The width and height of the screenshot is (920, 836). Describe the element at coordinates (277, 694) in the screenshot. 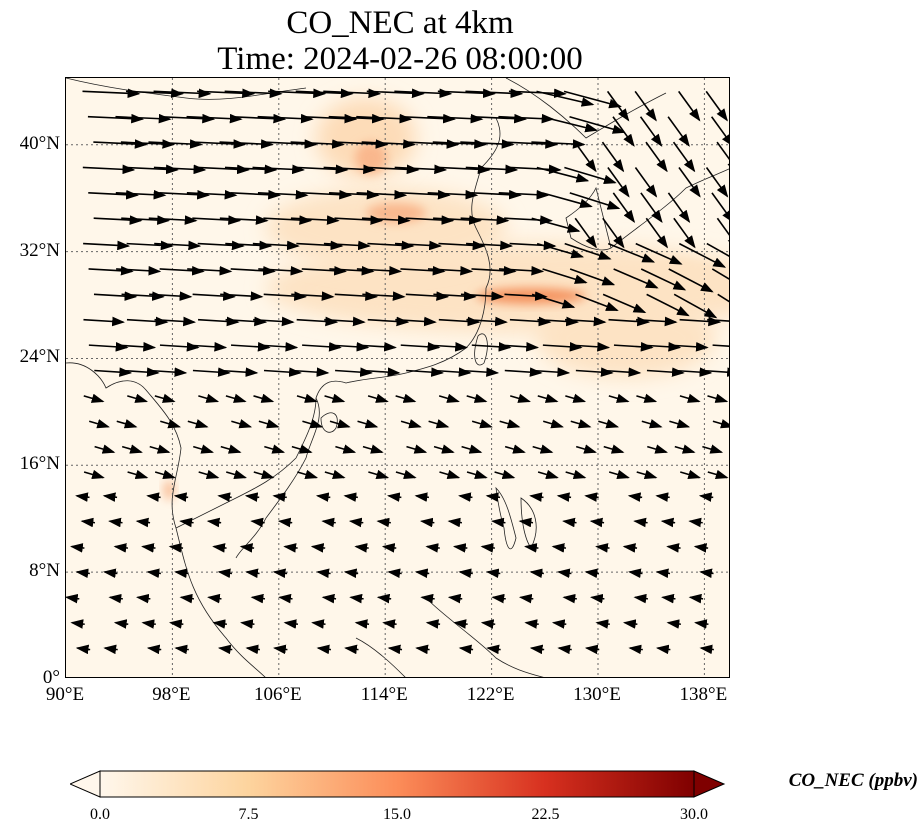

I see `x-tick-label: 106°E` at that location.